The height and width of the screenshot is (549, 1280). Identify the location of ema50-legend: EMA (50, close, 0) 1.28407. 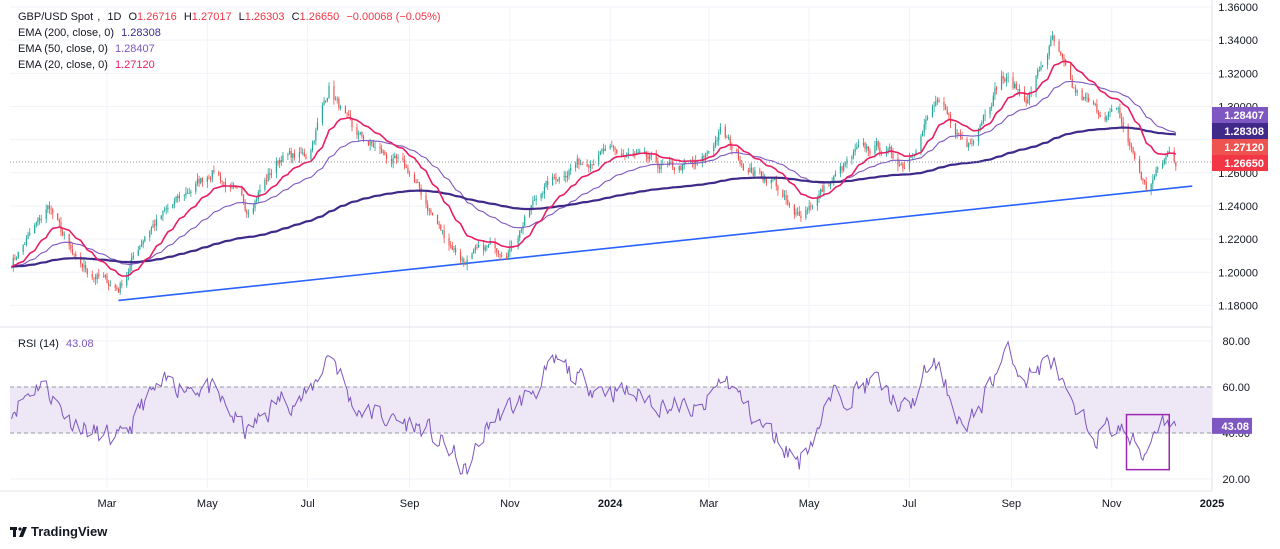
(88, 49).